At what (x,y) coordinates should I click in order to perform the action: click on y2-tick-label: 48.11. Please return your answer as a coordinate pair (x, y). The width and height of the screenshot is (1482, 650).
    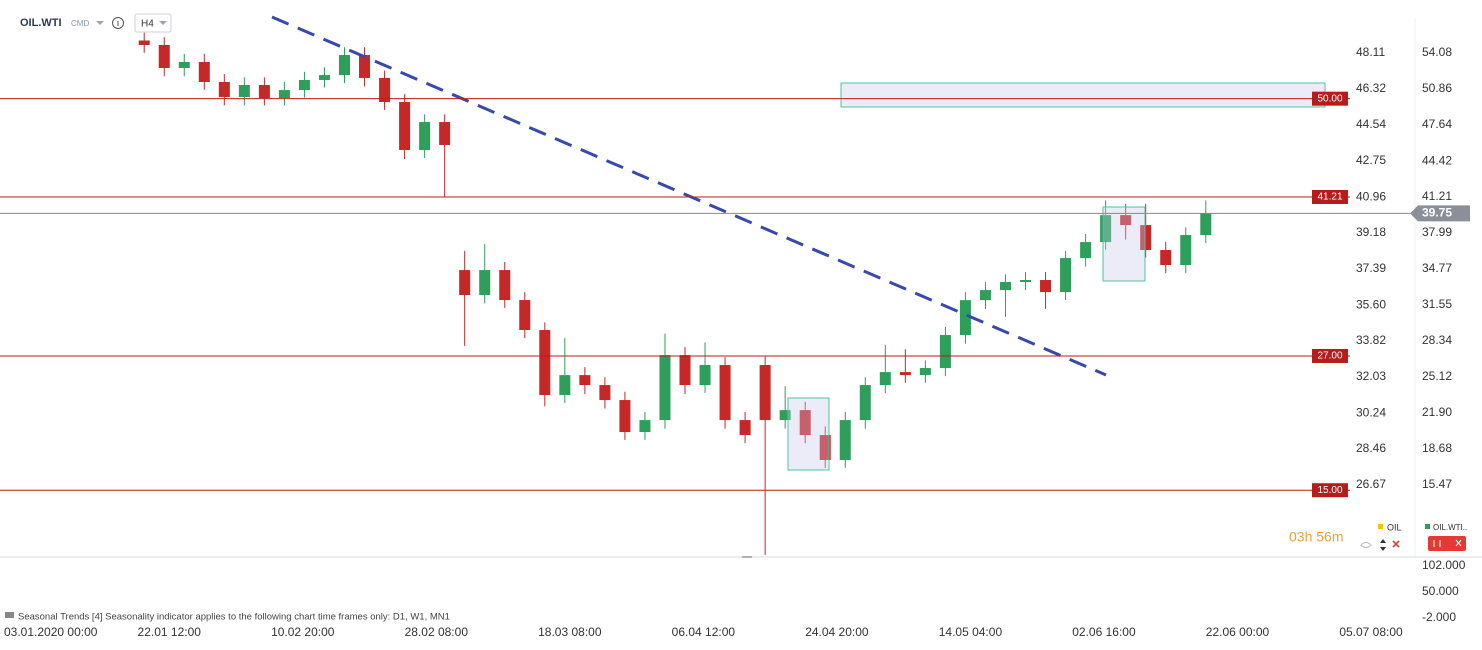
    Looking at the image, I should click on (1370, 52).